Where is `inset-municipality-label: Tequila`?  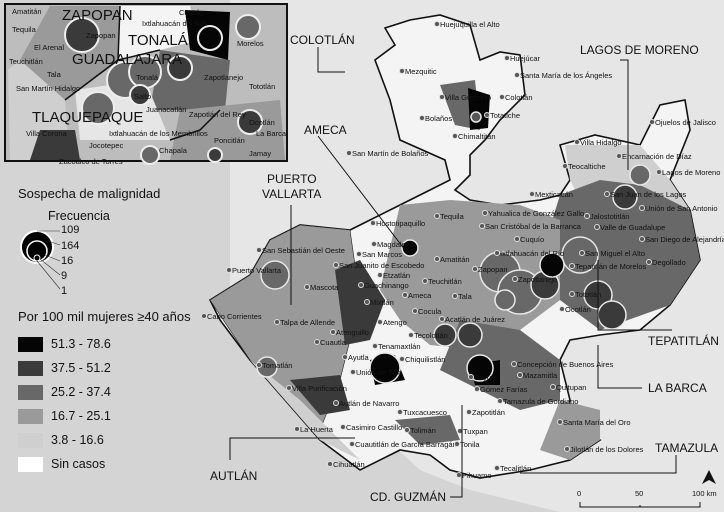 inset-municipality-label: Tequila is located at coordinates (24, 29).